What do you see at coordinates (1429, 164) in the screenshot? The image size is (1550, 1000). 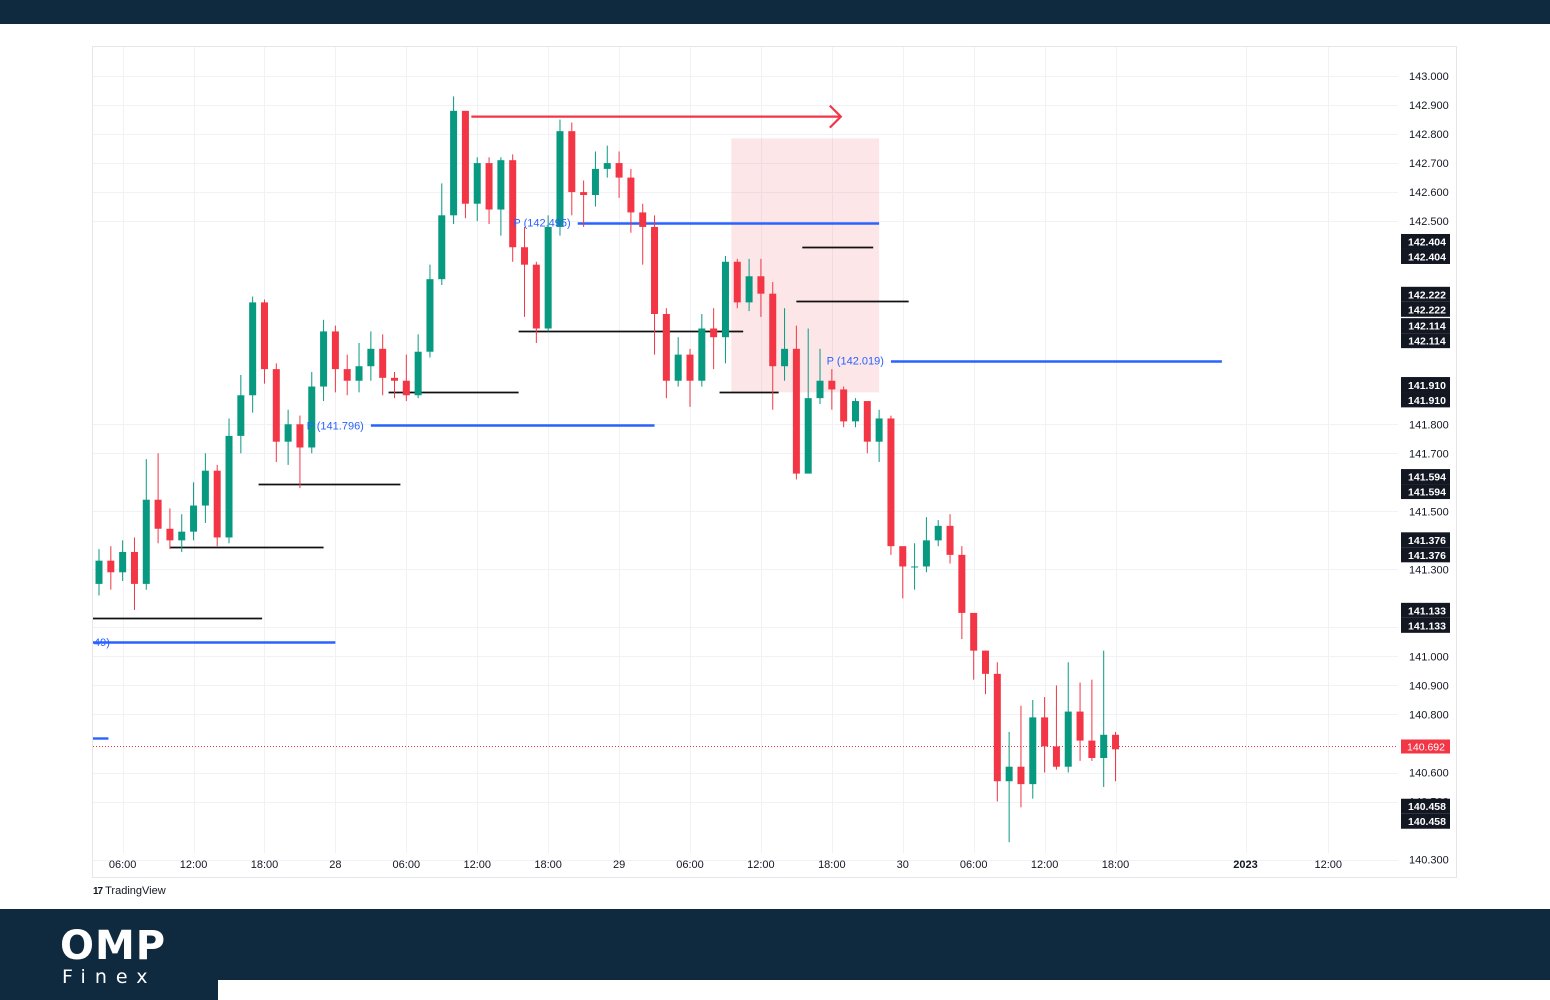 I see `y-tick-label: 142.700` at bounding box center [1429, 164].